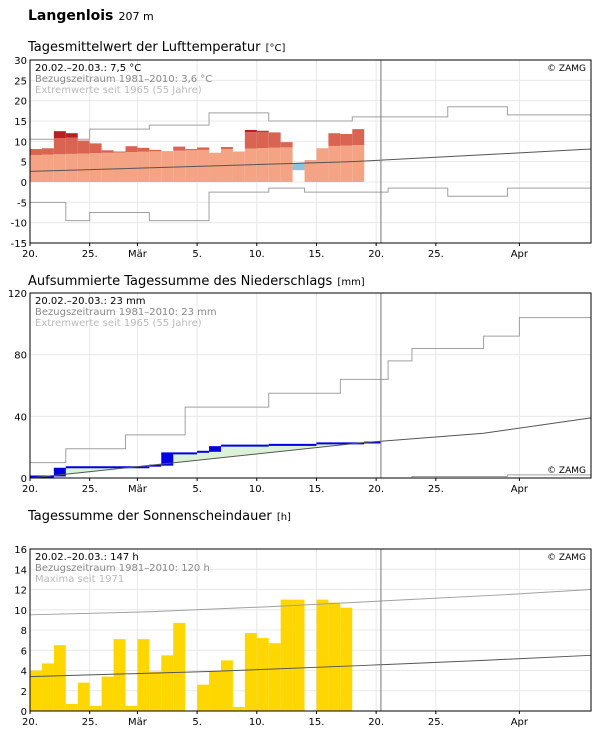  I want to click on y-tick-label: 8, so click(24, 631).